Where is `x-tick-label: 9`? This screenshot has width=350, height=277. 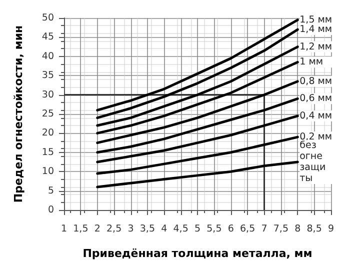 x-tick-label: 9 is located at coordinates (331, 229).